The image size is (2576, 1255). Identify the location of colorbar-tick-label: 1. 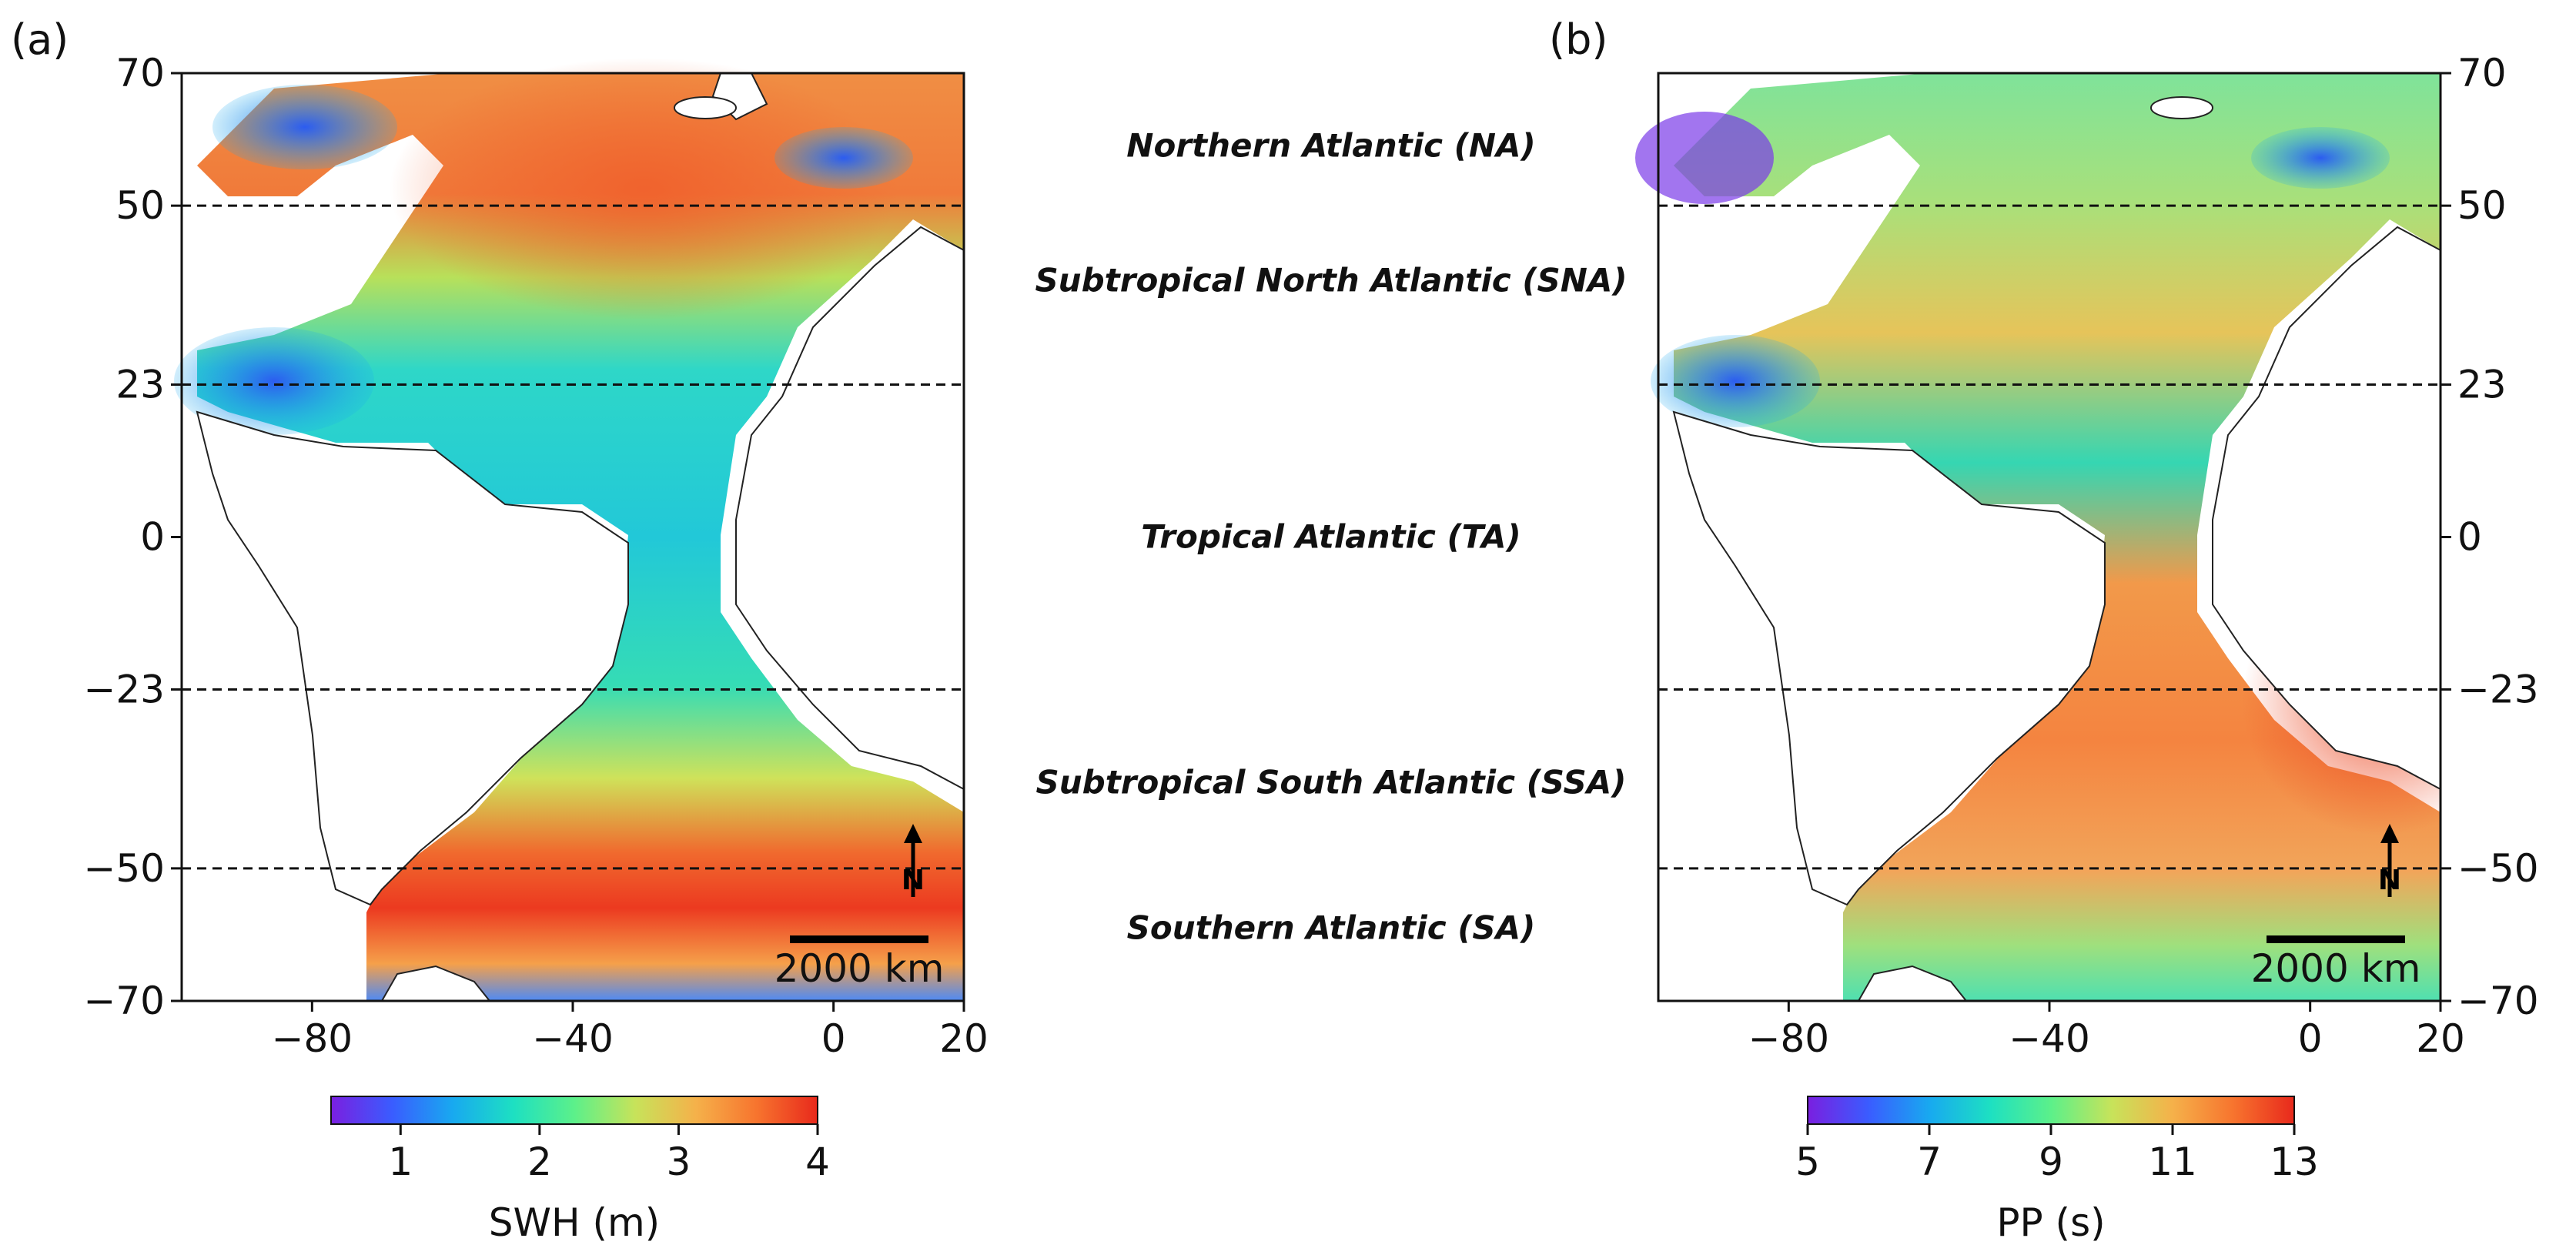
(400, 1162).